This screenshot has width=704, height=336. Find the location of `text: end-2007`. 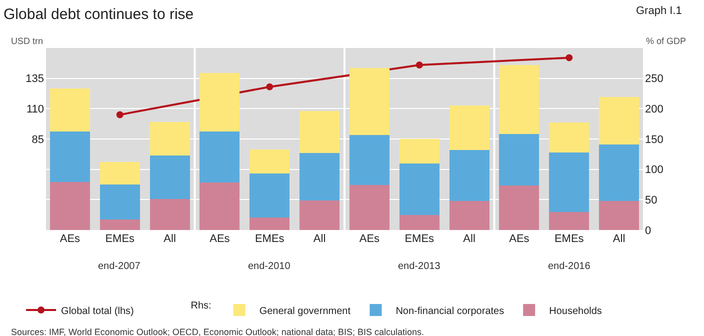

text: end-2007 is located at coordinates (119, 266).